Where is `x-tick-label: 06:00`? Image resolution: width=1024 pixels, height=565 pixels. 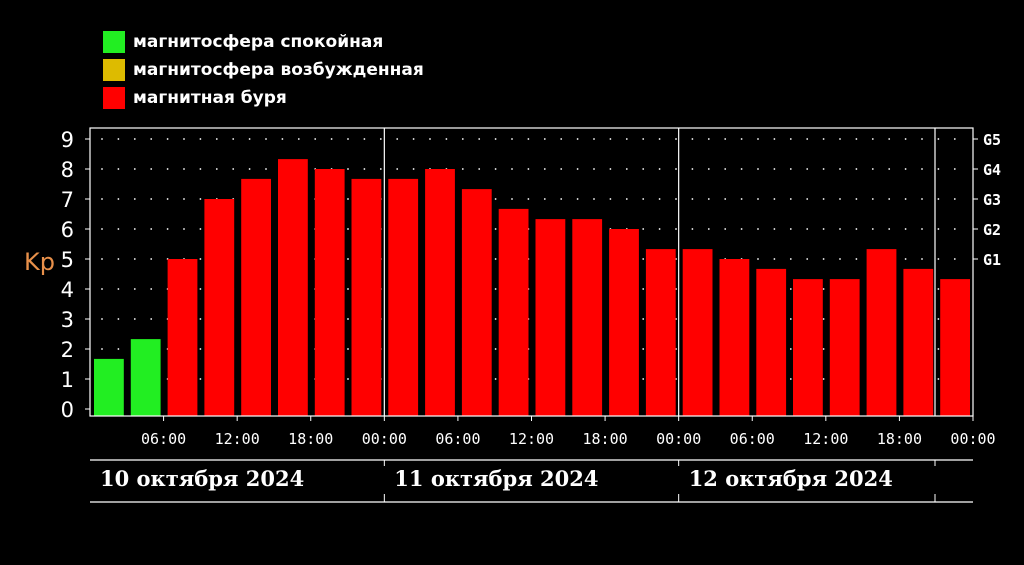
x-tick-label: 06:00 is located at coordinates (163, 439).